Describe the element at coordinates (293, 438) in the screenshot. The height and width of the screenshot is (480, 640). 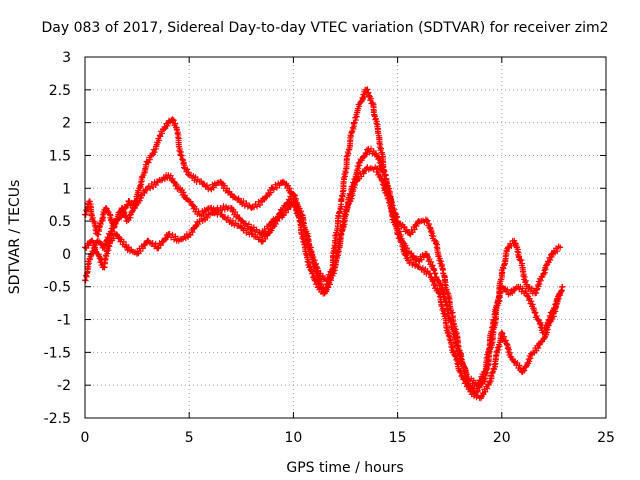
I see `x-tick-label: 10` at that location.